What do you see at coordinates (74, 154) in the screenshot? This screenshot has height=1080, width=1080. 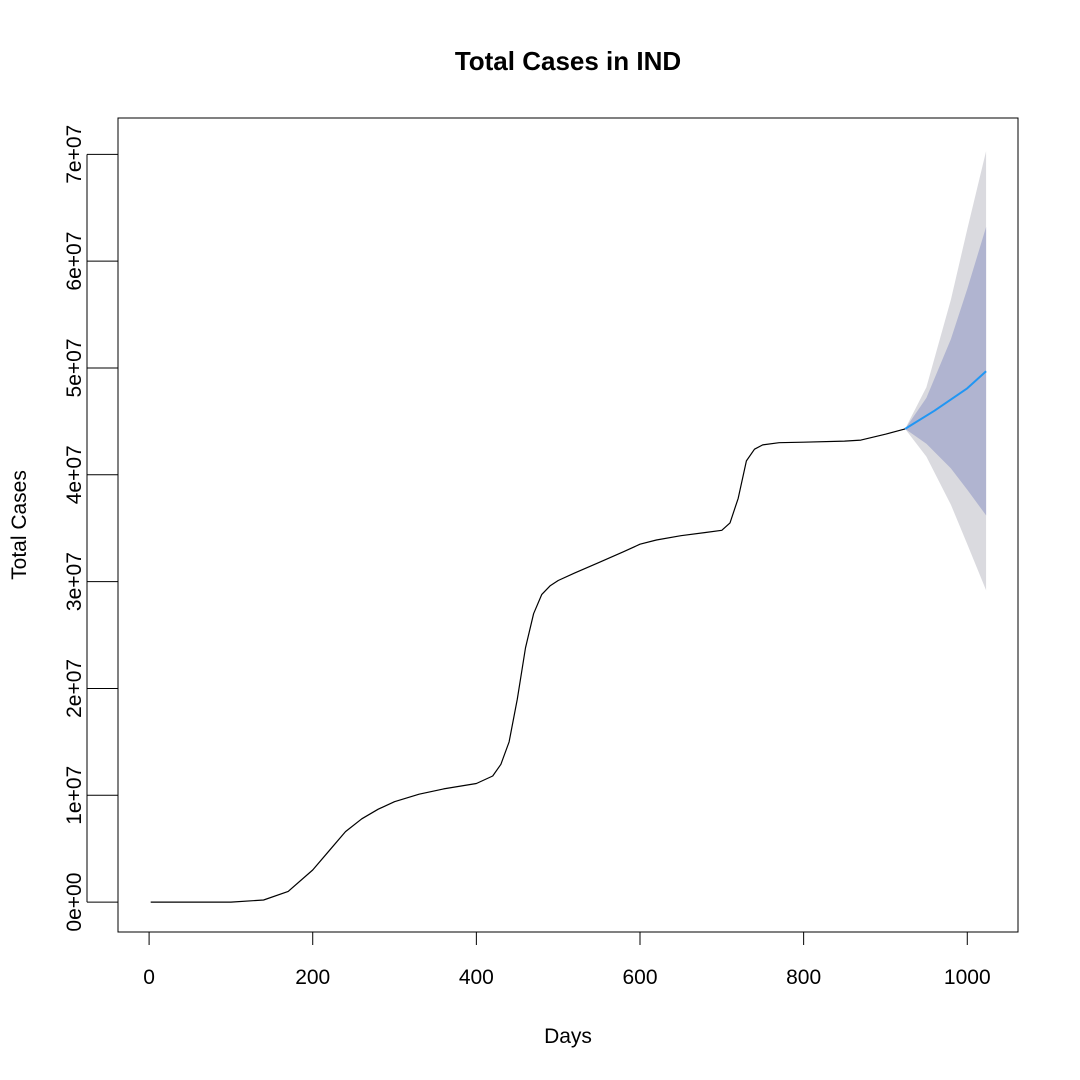 I see `y-tick-label: 7e+07` at bounding box center [74, 154].